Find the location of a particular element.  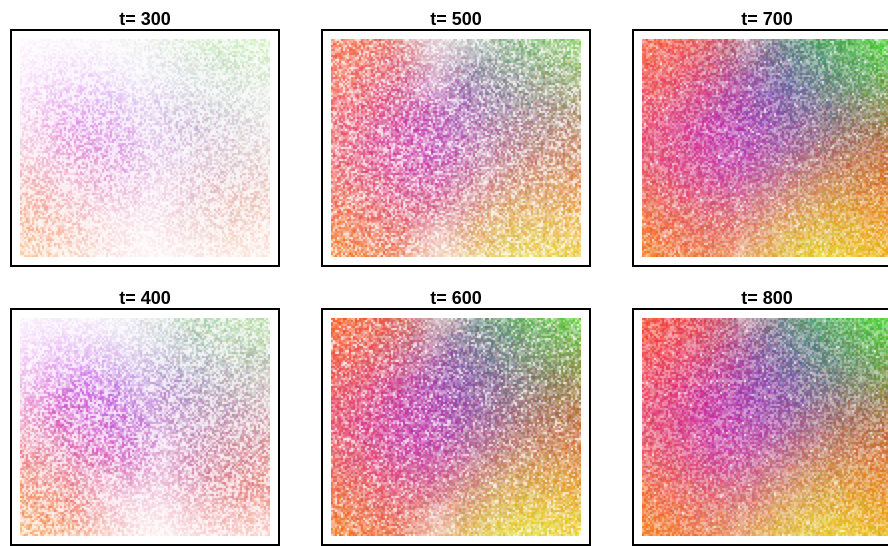

panel-title: t= 300 is located at coordinates (145, 19).